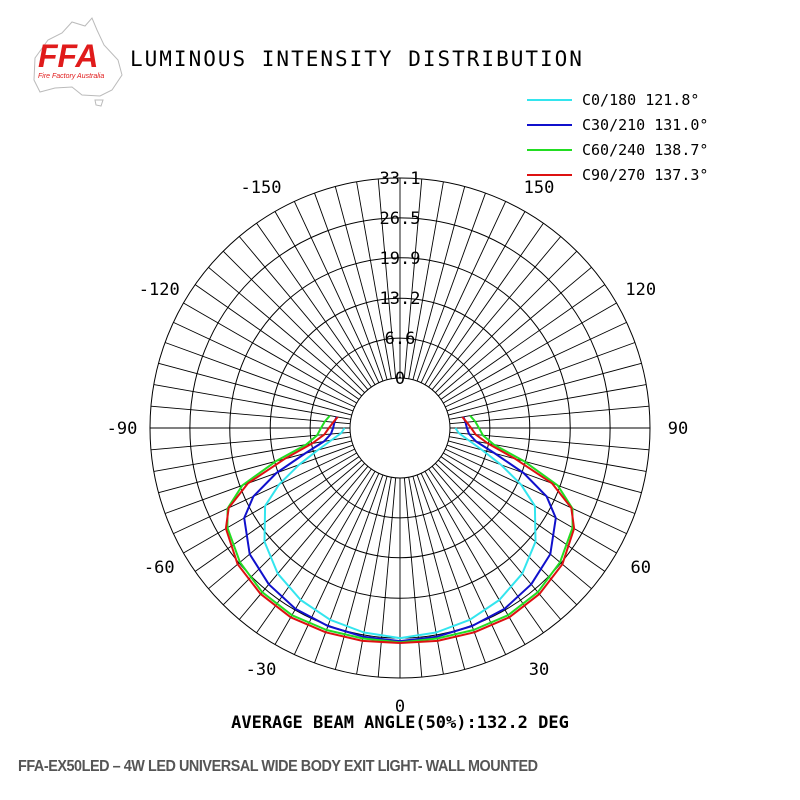 This screenshot has width=800, height=800. I want to click on angle-tick-label: 150, so click(539, 188).